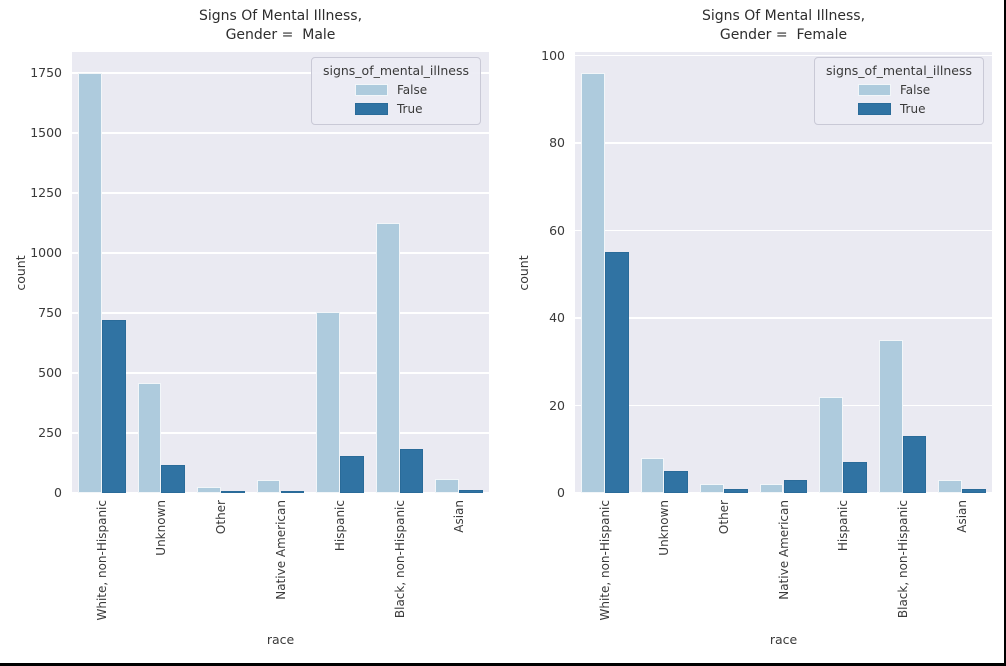 Image resolution: width=1006 pixels, height=666 pixels. I want to click on y-tick-label: 20, so click(557, 405).